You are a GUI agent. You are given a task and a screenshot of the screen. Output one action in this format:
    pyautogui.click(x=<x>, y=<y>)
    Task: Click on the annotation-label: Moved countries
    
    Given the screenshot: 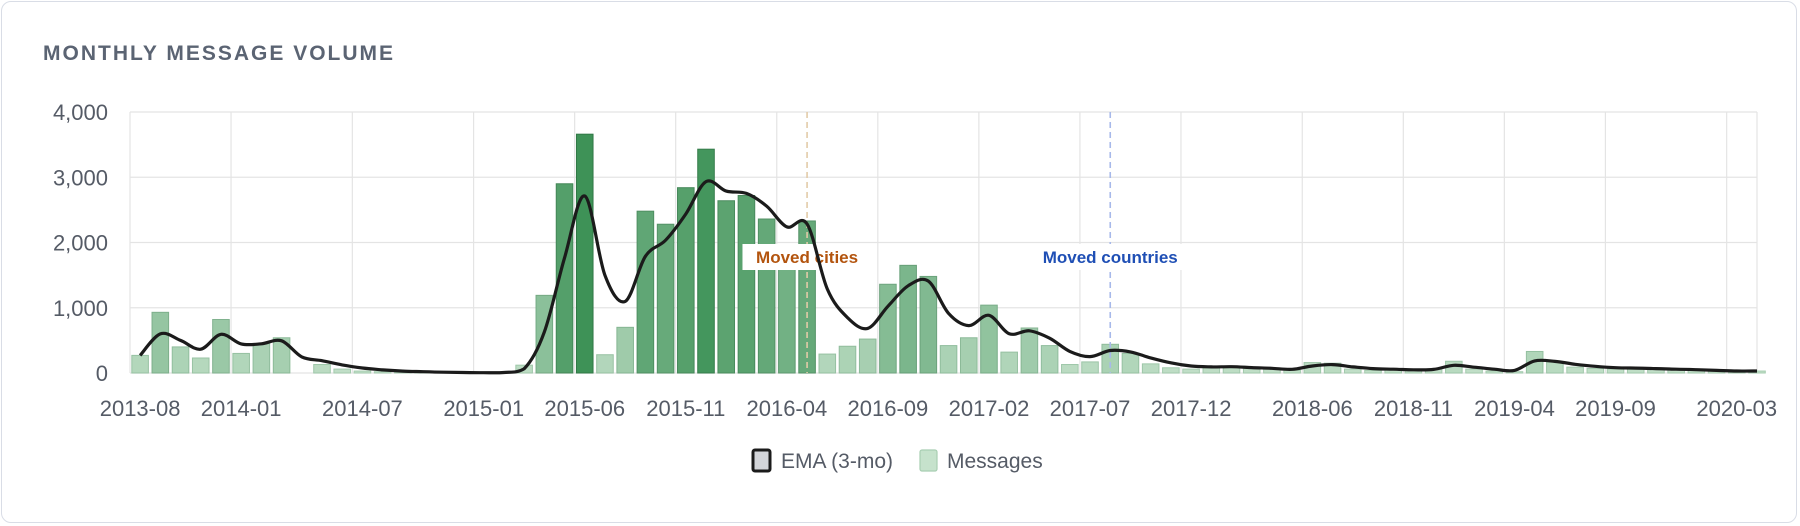 What is the action you would take?
    pyautogui.click(x=1110, y=257)
    